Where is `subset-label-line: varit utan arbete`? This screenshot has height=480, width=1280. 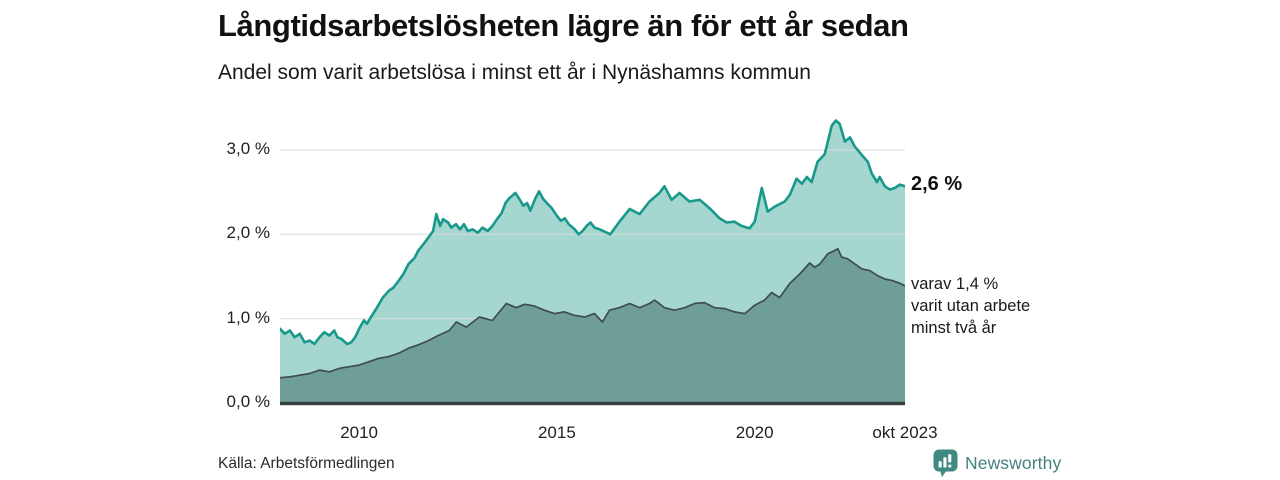
subset-label-line: varit utan arbete is located at coordinates (971, 306).